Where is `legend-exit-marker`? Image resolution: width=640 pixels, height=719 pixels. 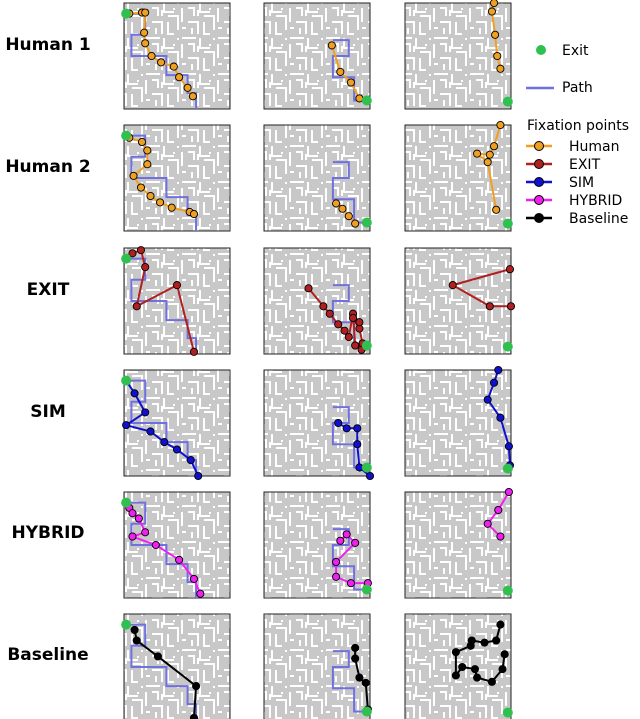 legend-exit-marker is located at coordinates (541, 50).